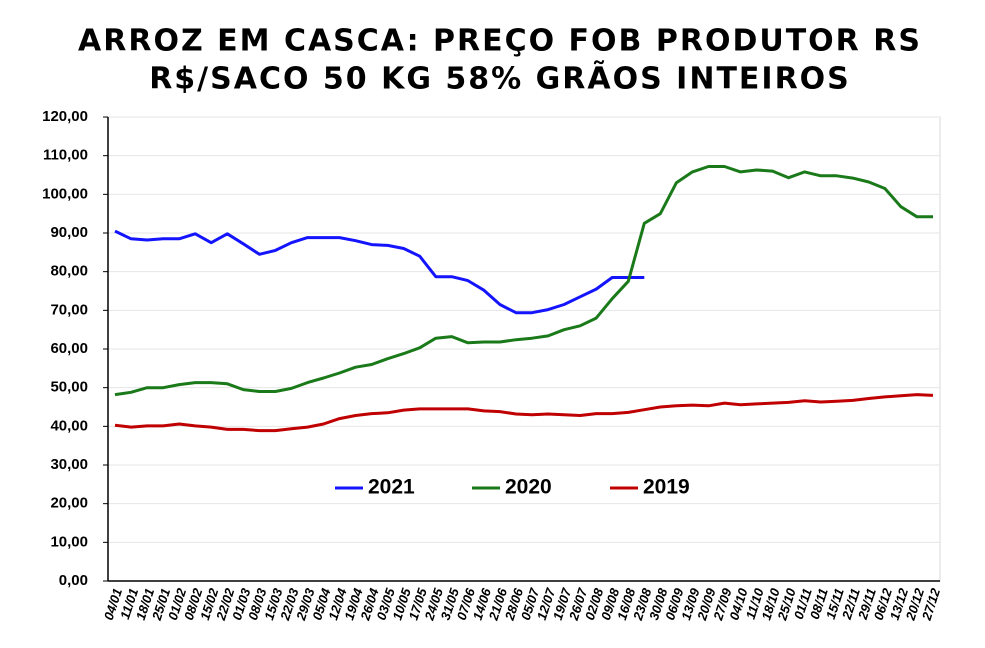  What do you see at coordinates (69, 541) in the screenshot?
I see `y-tick-label: 10,00` at bounding box center [69, 541].